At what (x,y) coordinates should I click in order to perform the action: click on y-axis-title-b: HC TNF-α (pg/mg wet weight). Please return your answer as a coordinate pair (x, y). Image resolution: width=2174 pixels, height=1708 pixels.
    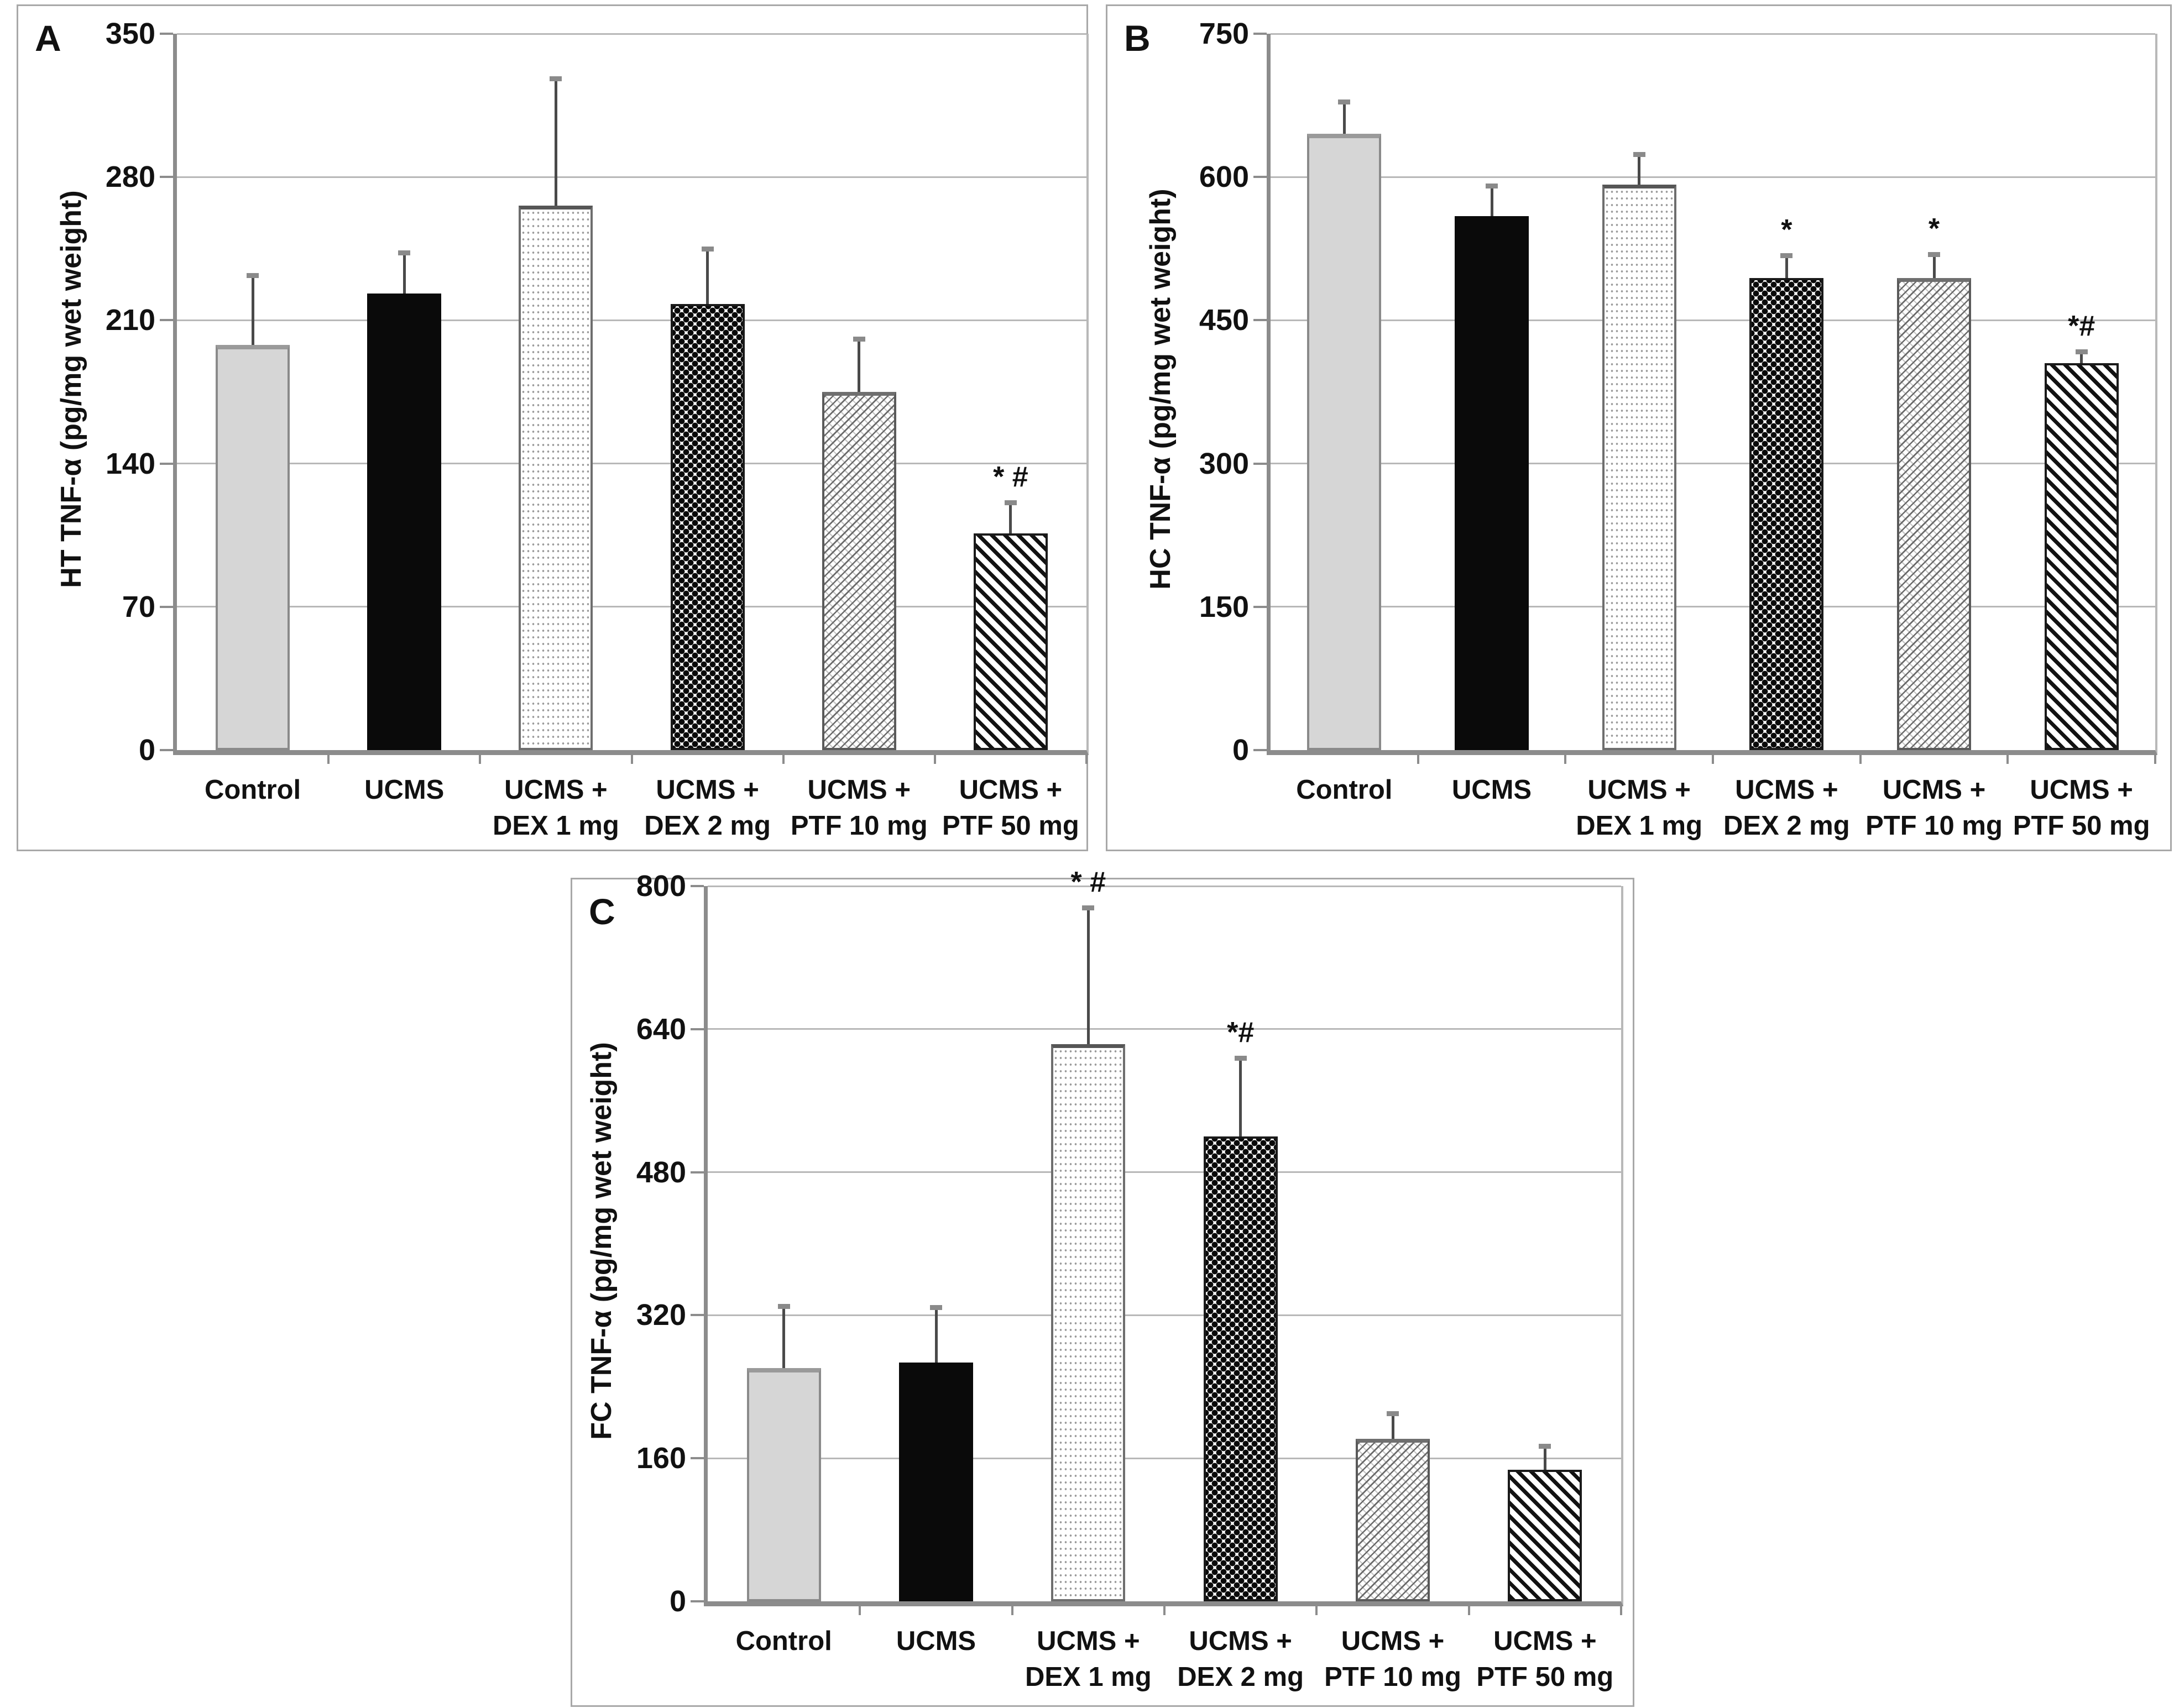
    Looking at the image, I should click on (1161, 389).